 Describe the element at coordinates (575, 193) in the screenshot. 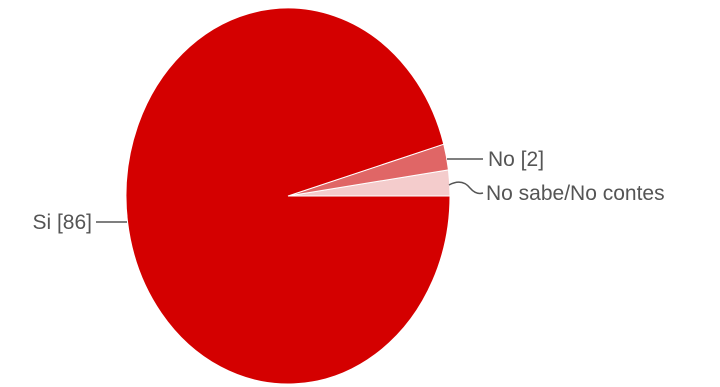

I see `slice-label-no-sabe: No sabe/No contes` at that location.